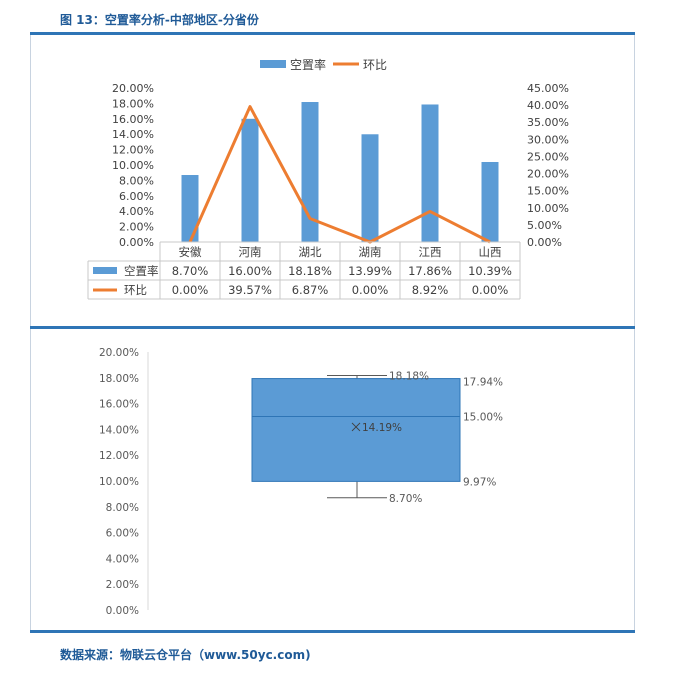 Image resolution: width=673 pixels, height=673 pixels. Describe the element at coordinates (135, 290) in the screenshot. I see `table-row-label: 环比` at that location.